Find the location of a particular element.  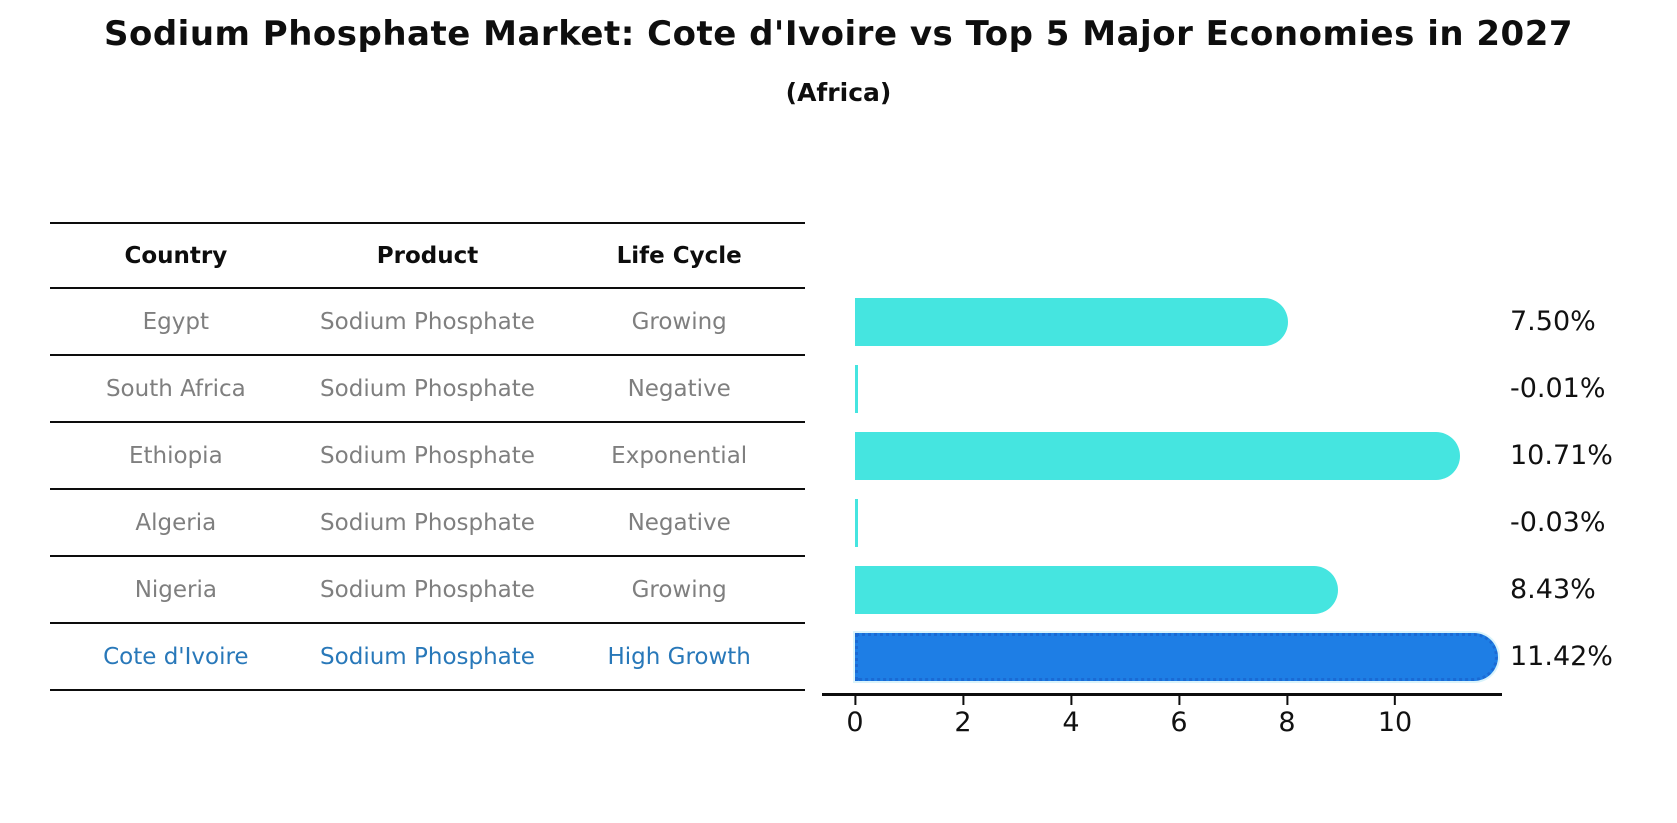

x-tick-label: 8 is located at coordinates (1287, 722).